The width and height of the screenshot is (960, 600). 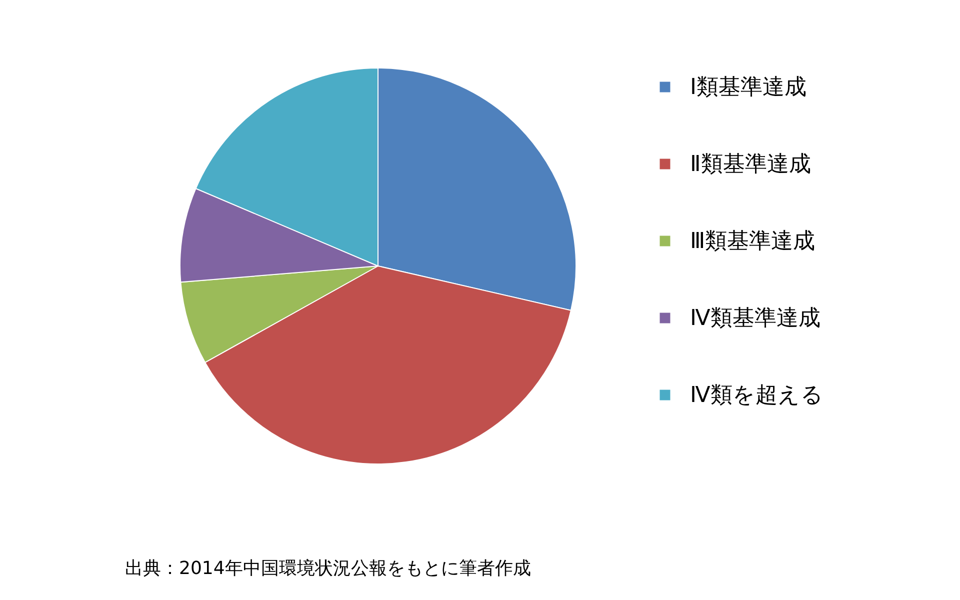 What do you see at coordinates (328, 568) in the screenshot?
I see `source-note: 出典：2014年中国環境状況公報をもとに筆者作成` at bounding box center [328, 568].